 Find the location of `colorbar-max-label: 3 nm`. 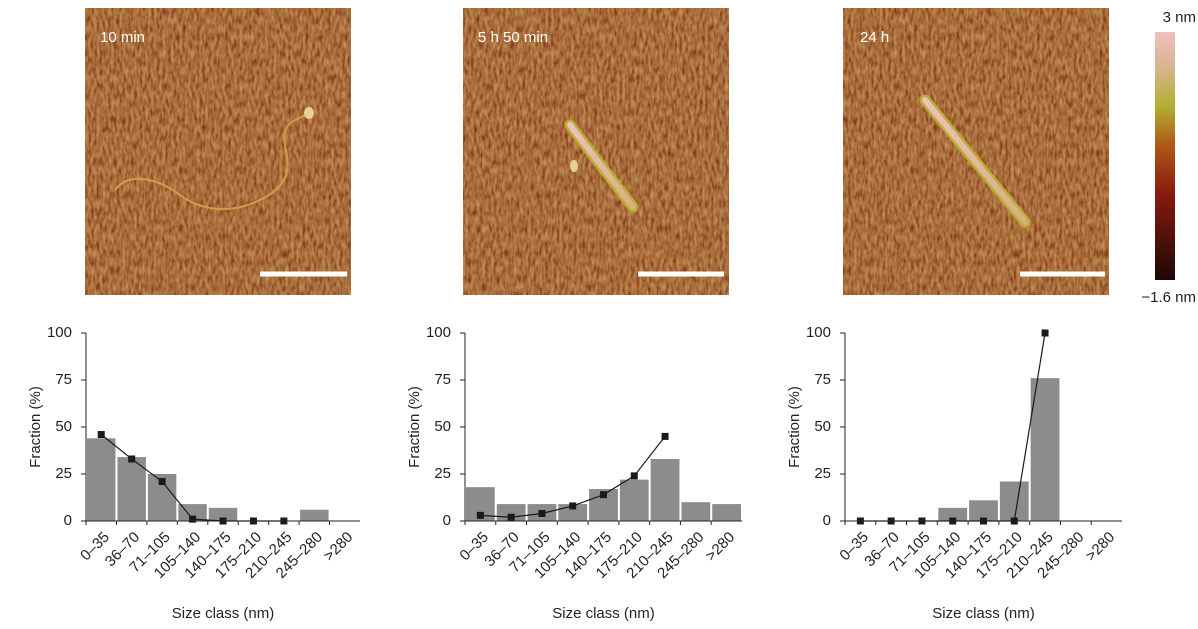

colorbar-max-label: 3 nm is located at coordinates (1179, 17).